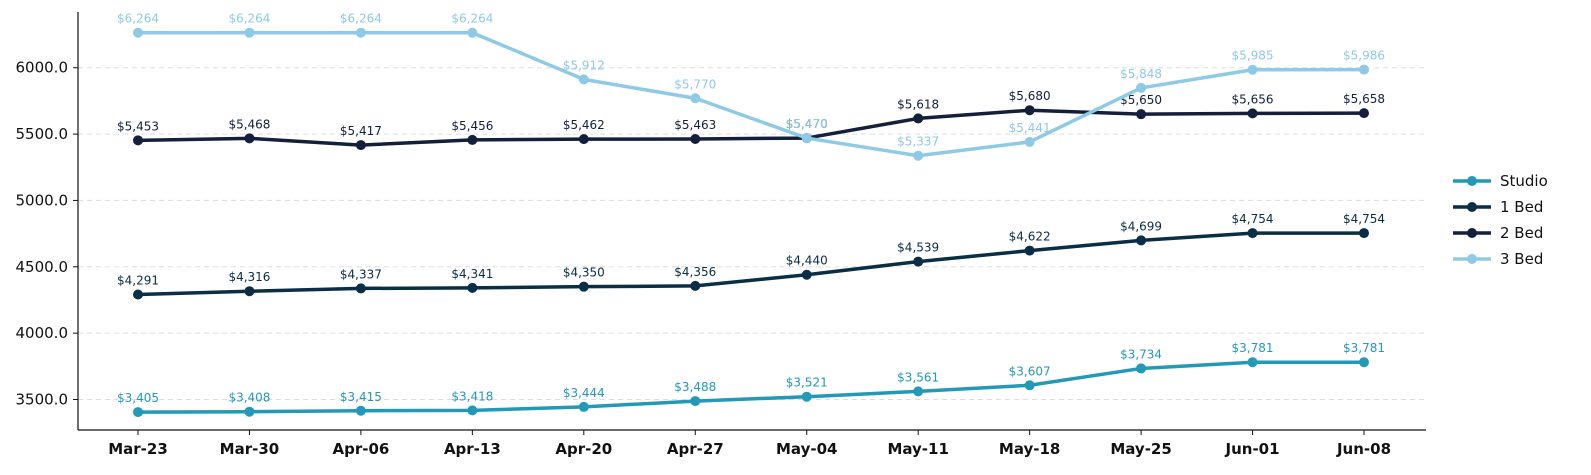 The image size is (1591, 475). I want to click on y-tick-label: 3500.0, so click(42, 399).